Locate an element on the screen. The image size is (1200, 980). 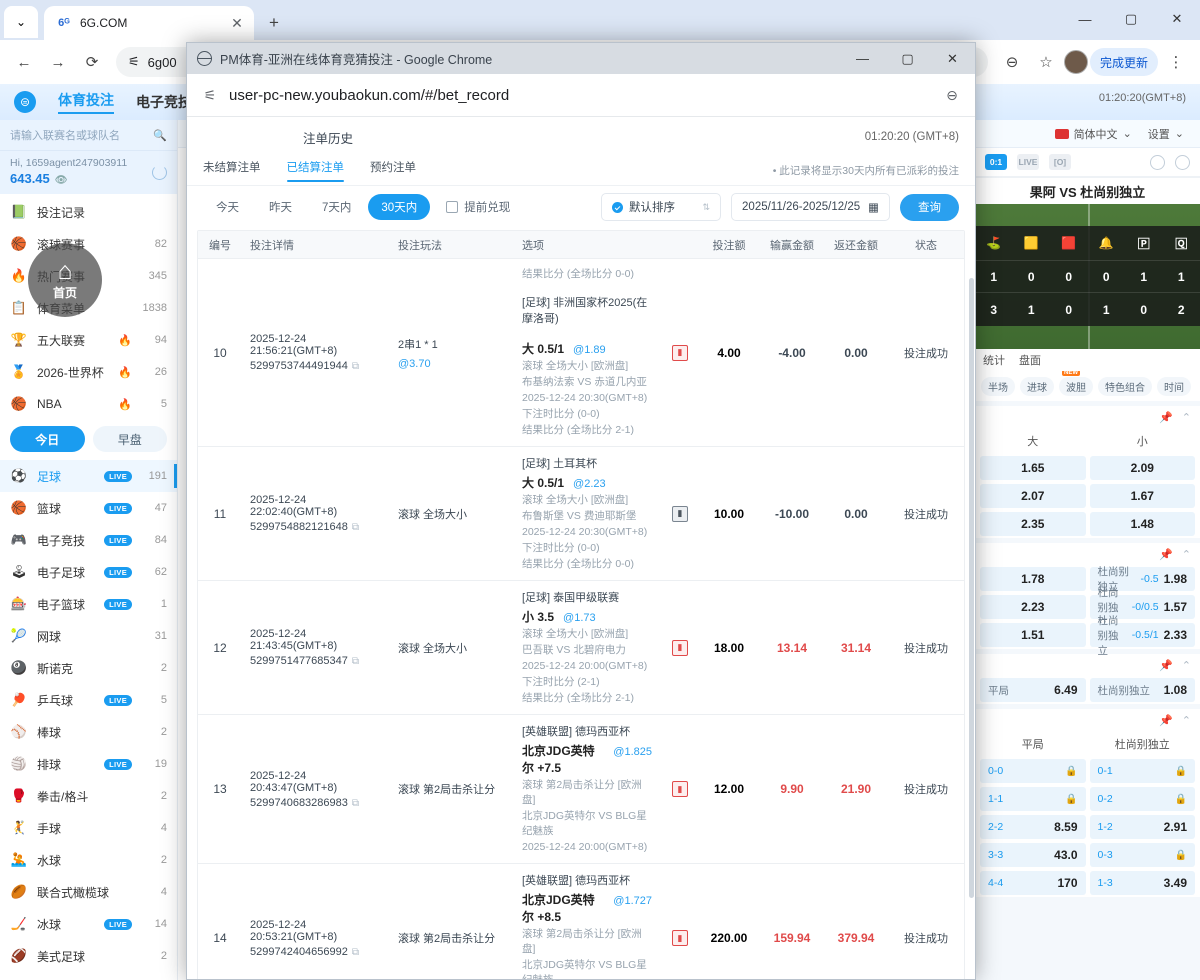
info-icon is located at coordinates (1157, 162).